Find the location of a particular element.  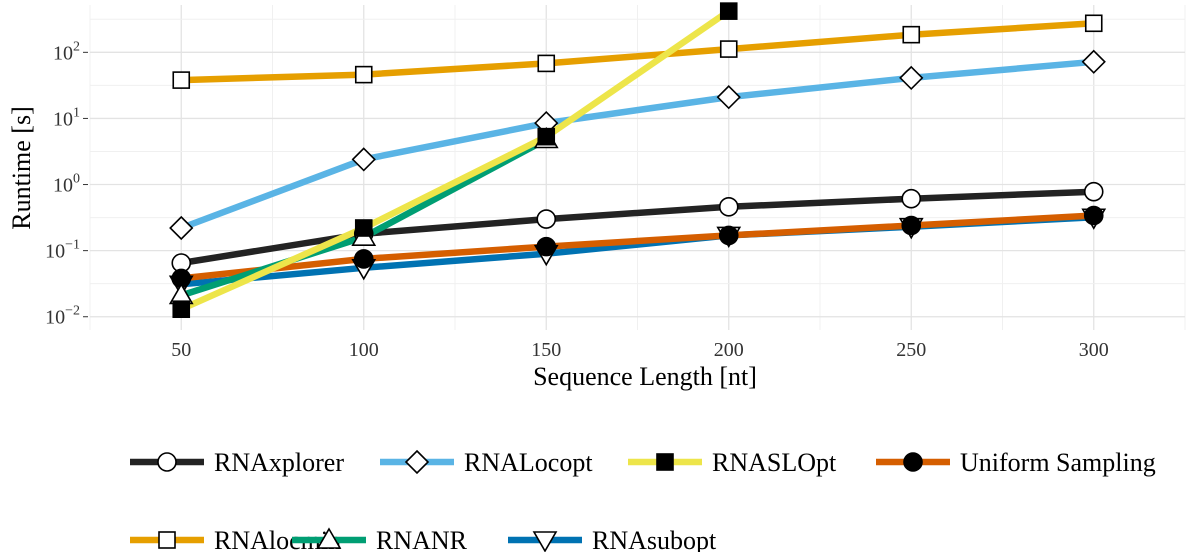

legend-item-rnaxplorer: RNAxplorer is located at coordinates (237, 462).